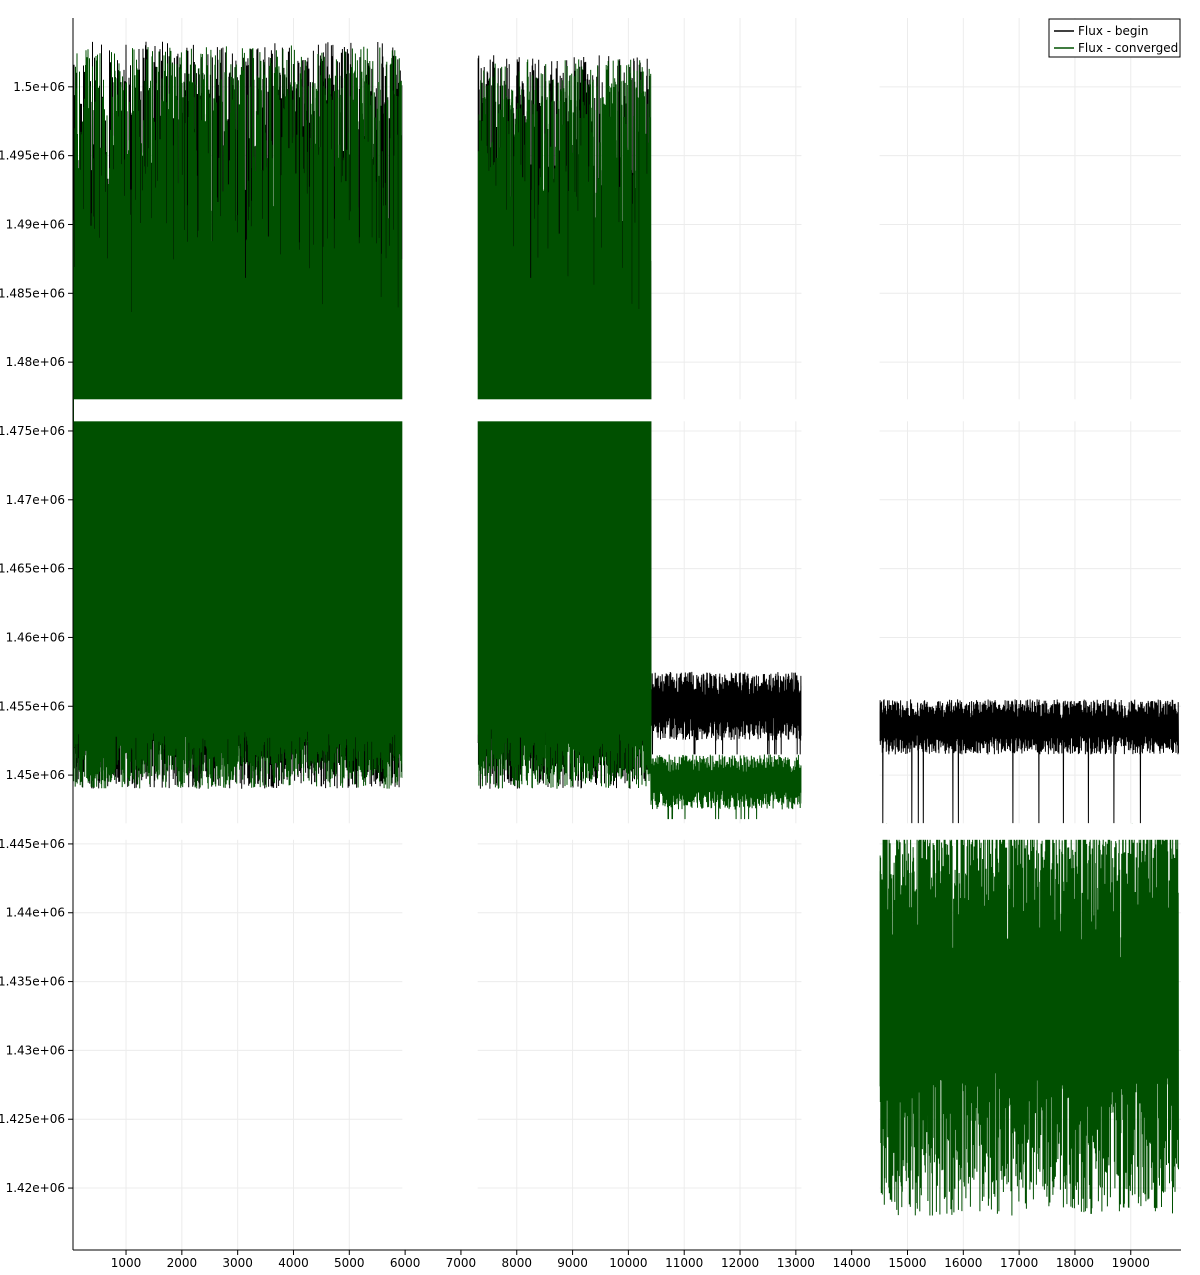 This screenshot has width=1200, height=1275. I want to click on x-tick-label: 2000, so click(182, 1263).